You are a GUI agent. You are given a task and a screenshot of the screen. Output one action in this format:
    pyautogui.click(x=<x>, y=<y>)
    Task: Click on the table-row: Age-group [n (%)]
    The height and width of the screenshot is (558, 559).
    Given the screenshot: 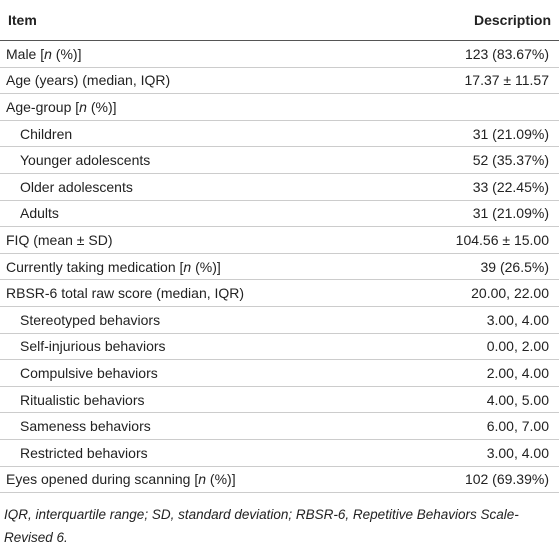 What is the action you would take?
    pyautogui.click(x=279, y=107)
    